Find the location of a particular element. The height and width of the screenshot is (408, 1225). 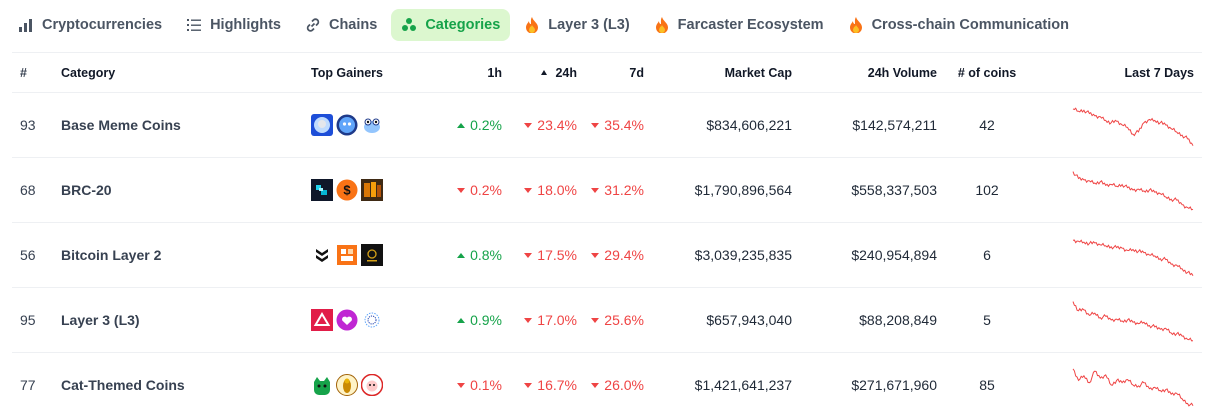

tab-chains: Chains is located at coordinates (341, 25).